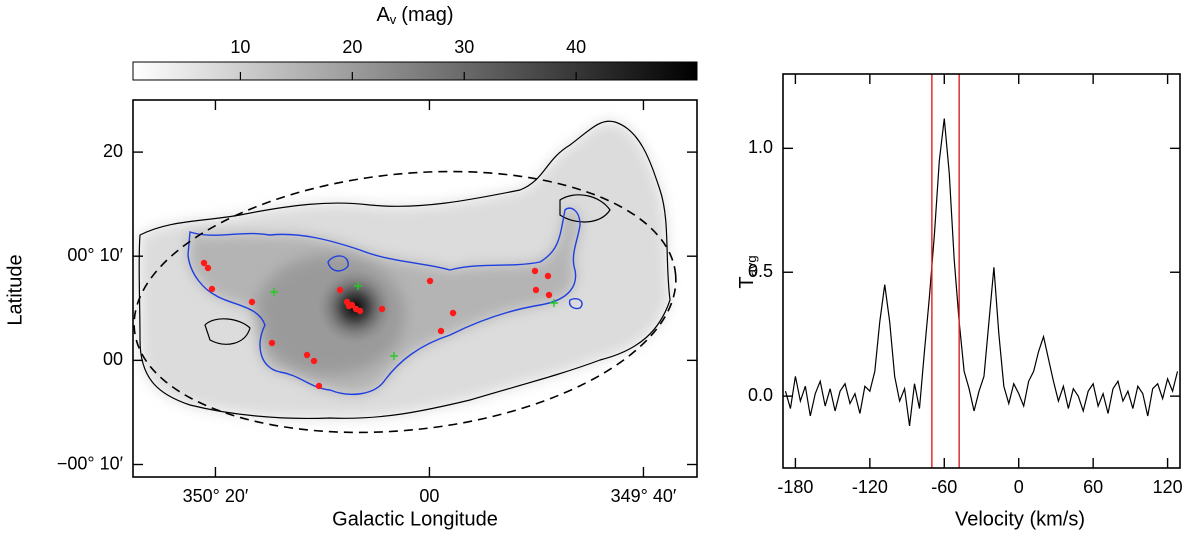 Image resolution: width=1200 pixels, height=535 pixels. I want to click on y-tick-label: 0.5, so click(760, 271).